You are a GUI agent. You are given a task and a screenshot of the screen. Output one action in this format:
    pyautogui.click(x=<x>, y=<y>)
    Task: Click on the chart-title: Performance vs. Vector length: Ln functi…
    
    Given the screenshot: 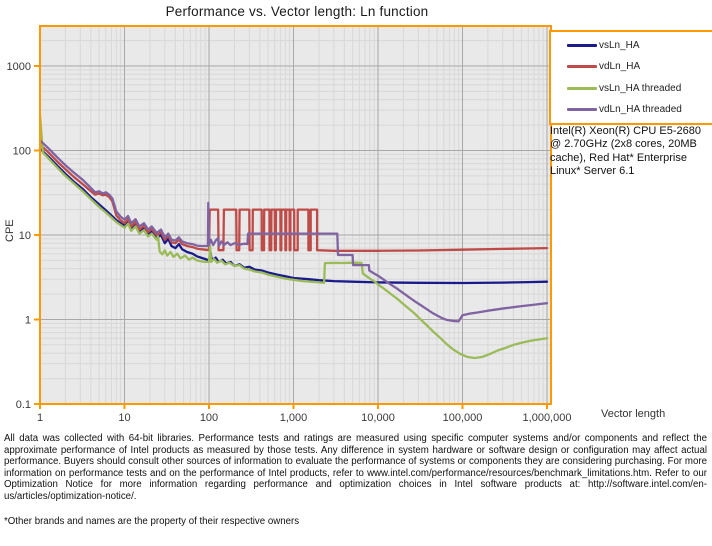 What is the action you would take?
    pyautogui.click(x=297, y=11)
    